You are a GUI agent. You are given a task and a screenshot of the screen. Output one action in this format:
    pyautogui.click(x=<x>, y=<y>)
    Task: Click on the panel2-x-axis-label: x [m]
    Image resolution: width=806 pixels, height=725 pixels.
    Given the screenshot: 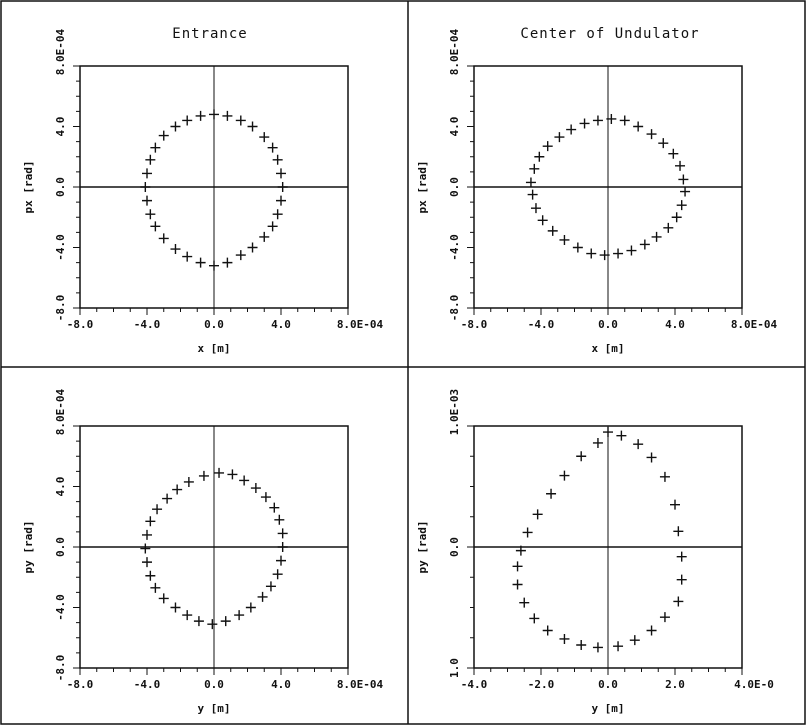 What is the action you would take?
    pyautogui.click(x=607, y=348)
    